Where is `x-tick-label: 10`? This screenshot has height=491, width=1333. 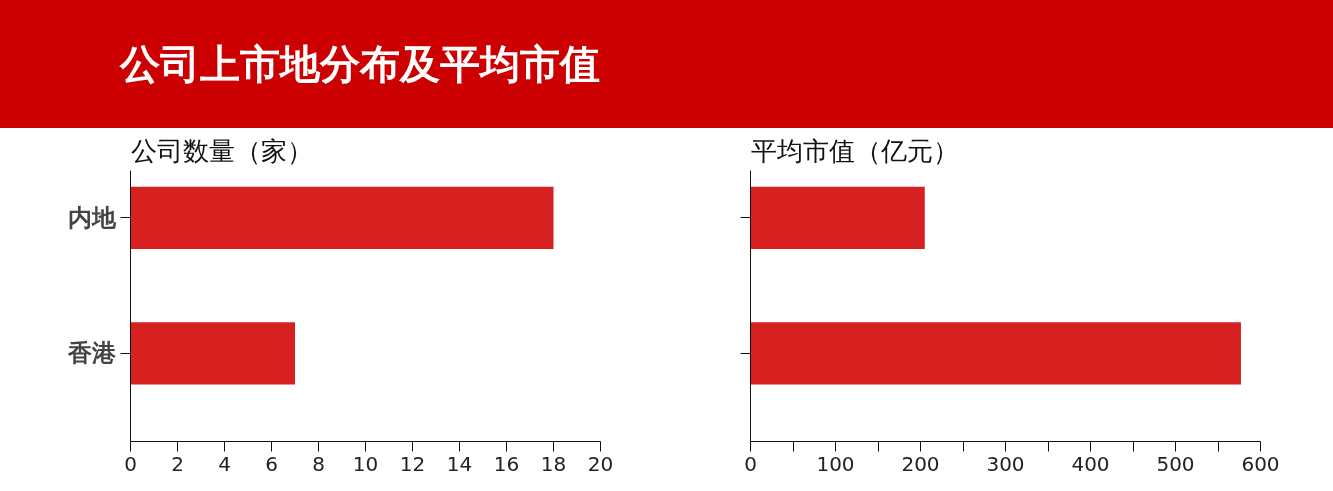 x-tick-label: 10 is located at coordinates (365, 463).